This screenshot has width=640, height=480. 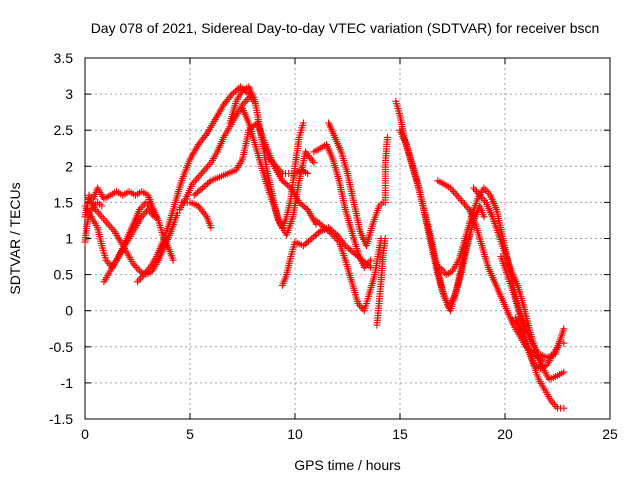 What do you see at coordinates (347, 465) in the screenshot?
I see `x-axis-label: GPS time / hours` at bounding box center [347, 465].